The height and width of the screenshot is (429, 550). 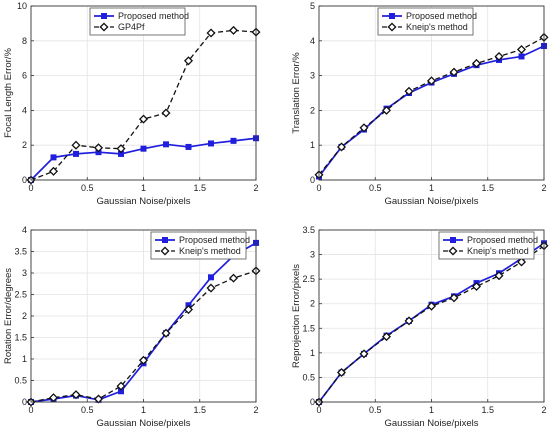 I want to click on y-tick-label: 3.5, so click(x=20, y=252).